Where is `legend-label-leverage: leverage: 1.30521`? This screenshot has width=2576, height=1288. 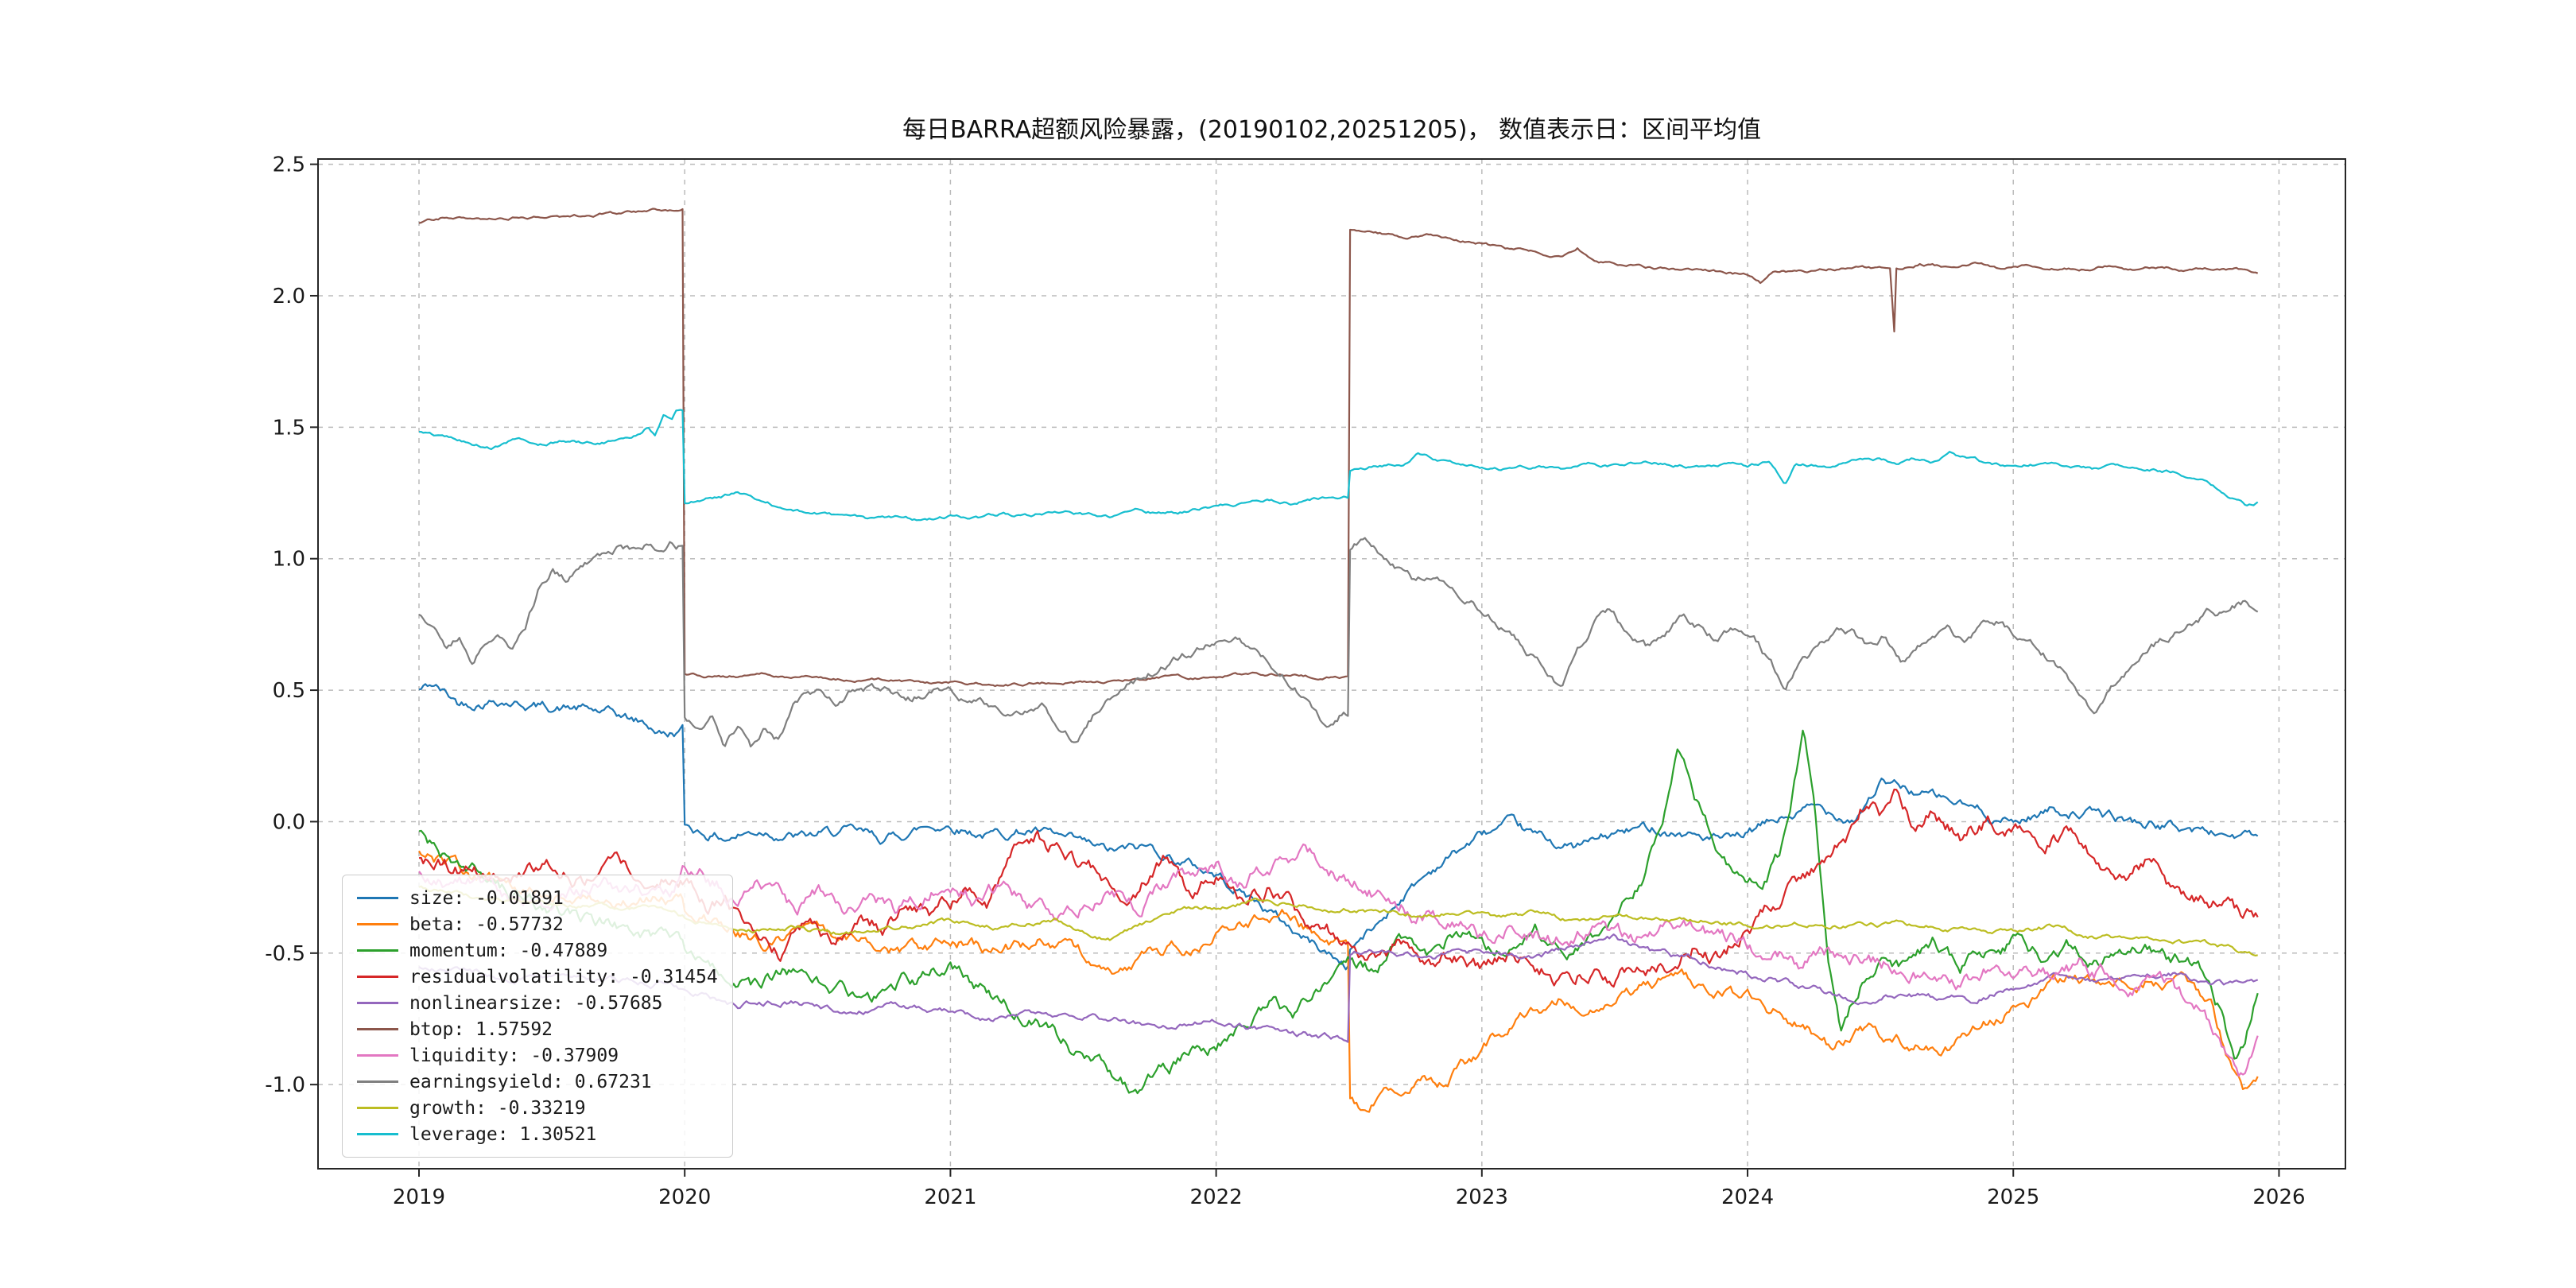 legend-label-leverage: leverage: 1.30521 is located at coordinates (503, 1134).